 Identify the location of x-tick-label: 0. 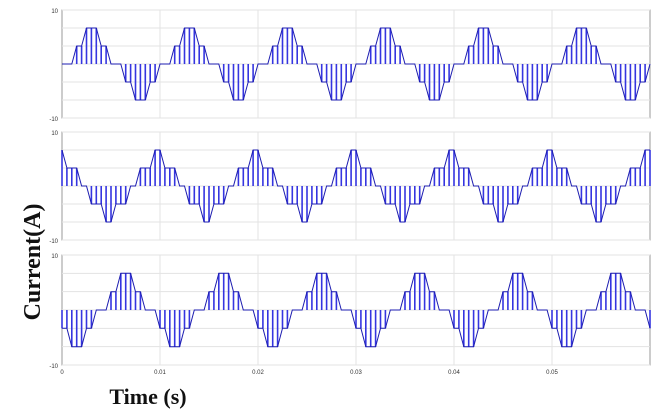
(62, 373).